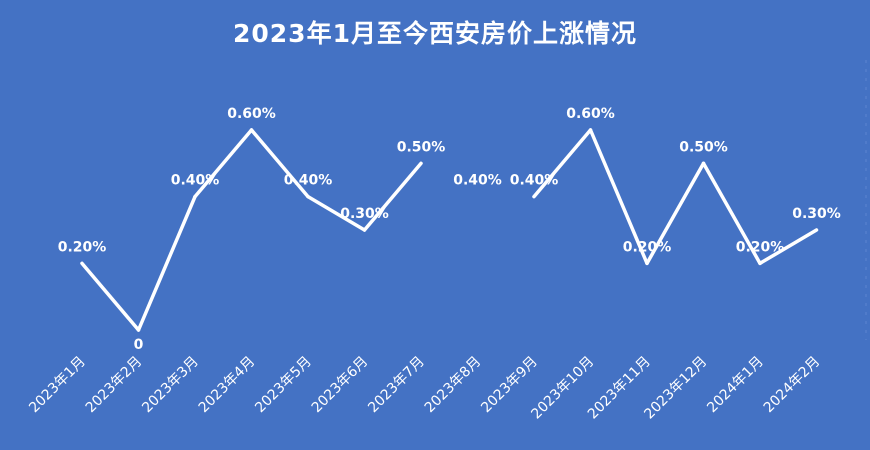 This screenshot has height=450, width=870. What do you see at coordinates (170, 385) in the screenshot?
I see `x-tick-label: 2023年3月` at bounding box center [170, 385].